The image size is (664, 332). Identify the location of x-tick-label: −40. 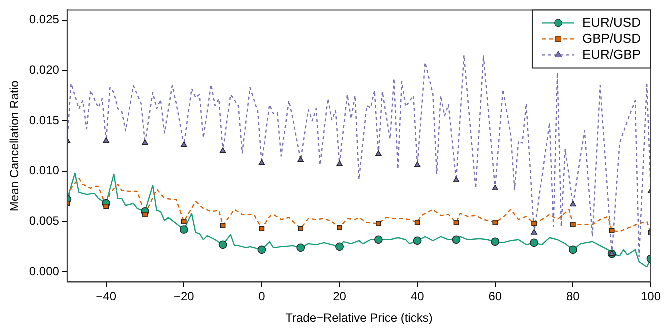
(106, 297).